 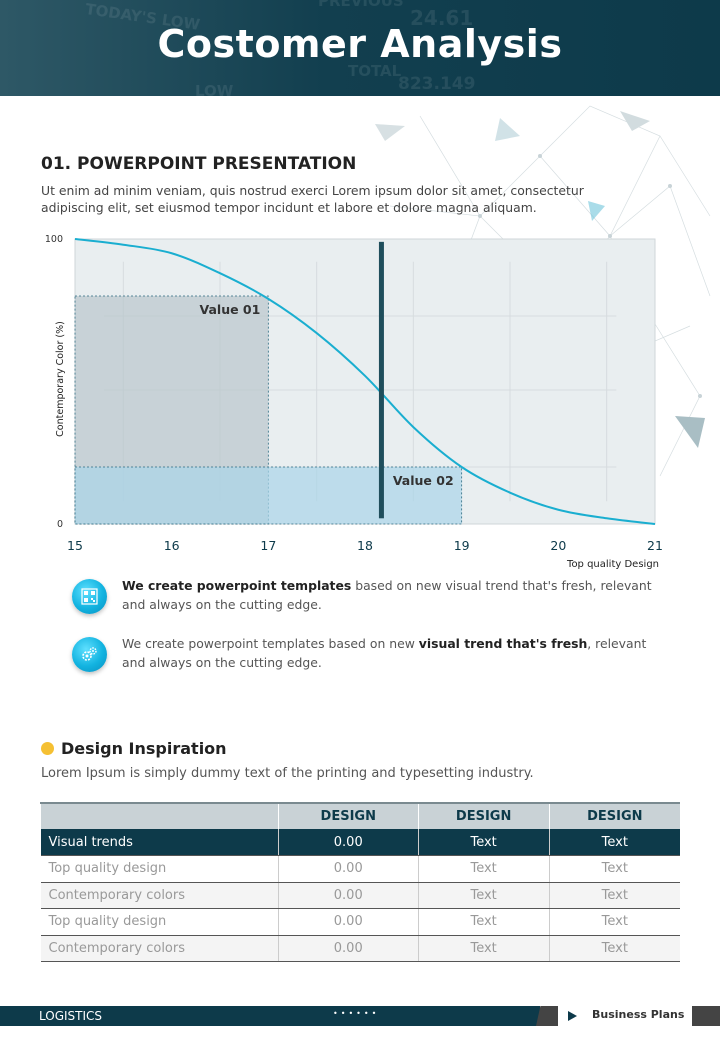 I want to click on gears-icon, so click(x=89, y=654).